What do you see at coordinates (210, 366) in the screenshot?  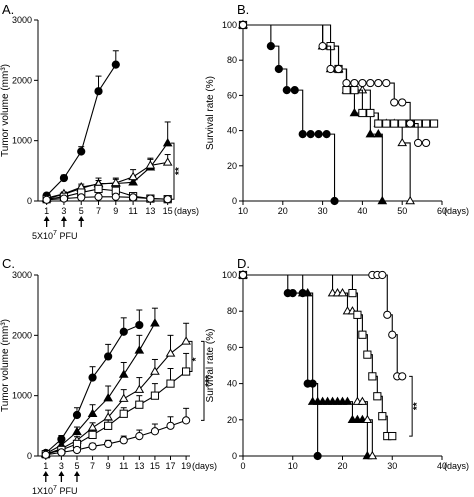 I see `y-axis-title: Survival rate (%)` at bounding box center [210, 366].